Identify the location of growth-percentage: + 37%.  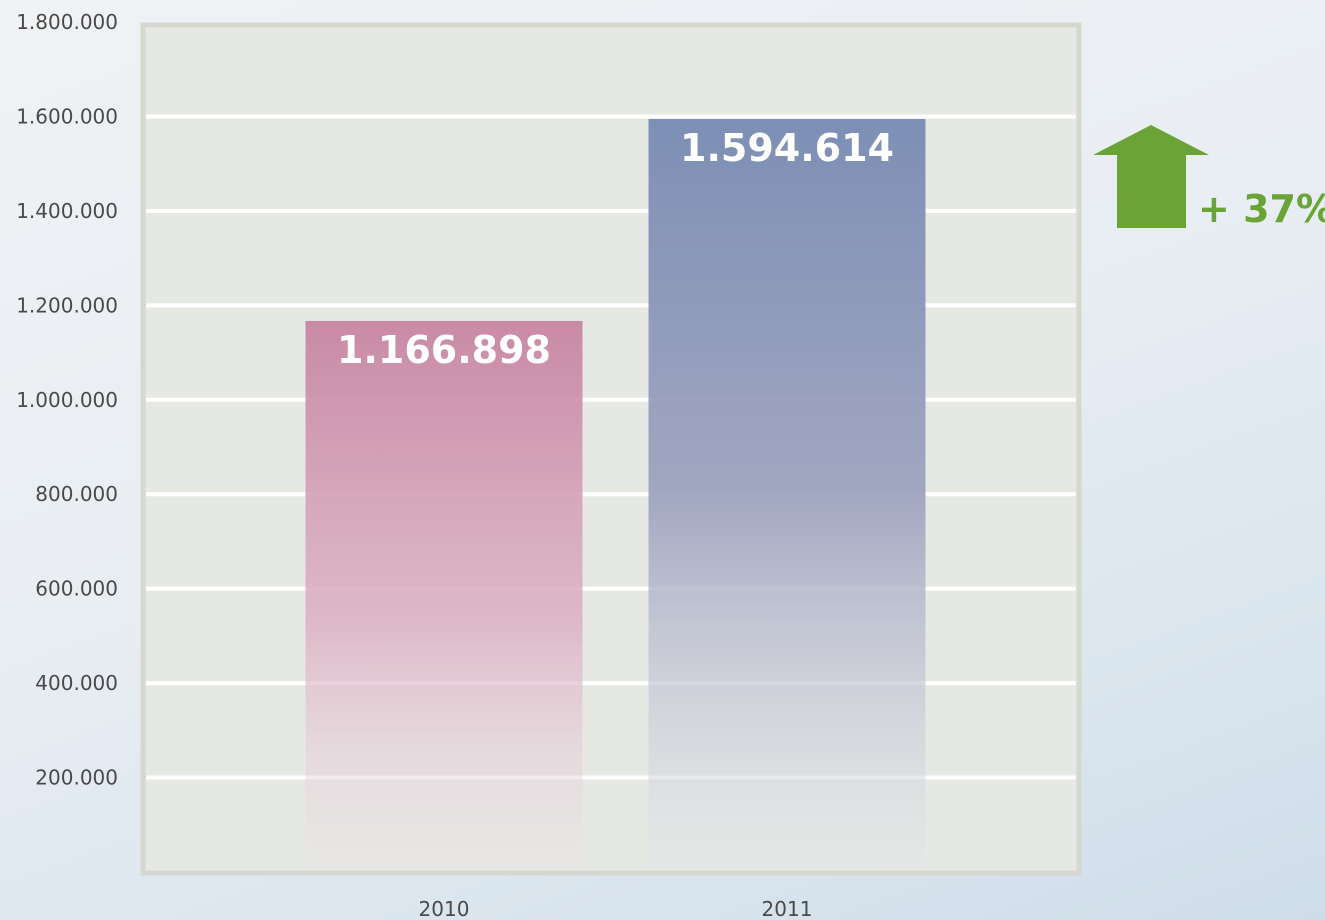
(1261, 209).